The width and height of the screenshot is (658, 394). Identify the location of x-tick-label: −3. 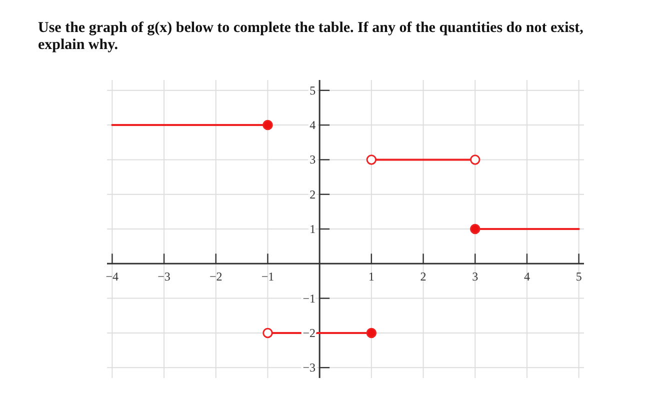
(164, 277).